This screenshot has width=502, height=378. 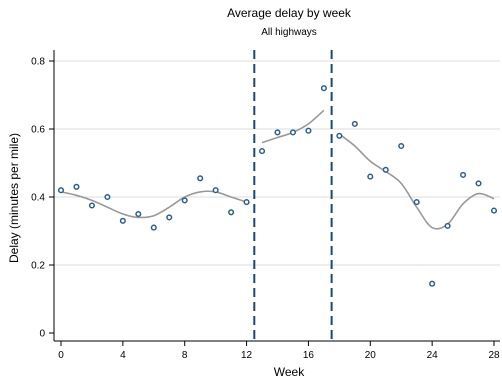 I want to click on y-tick-label-2: 0.4, so click(x=38, y=198).